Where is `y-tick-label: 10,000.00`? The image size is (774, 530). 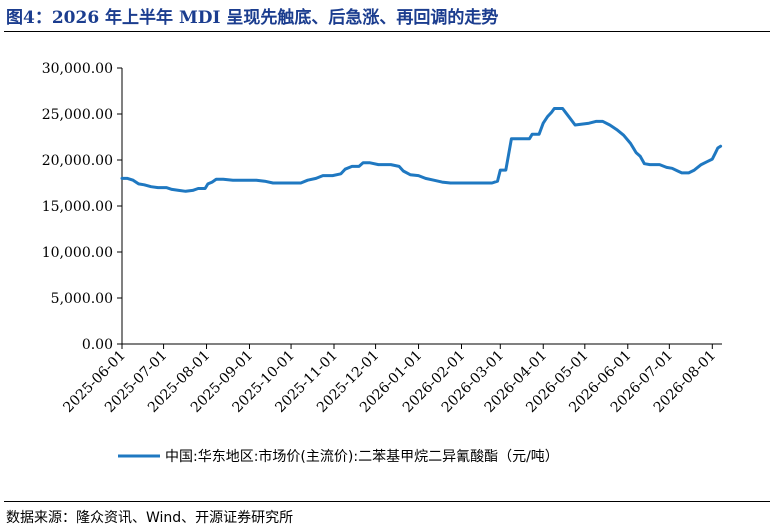
y-tick-label: 10,000.00 is located at coordinates (77, 253).